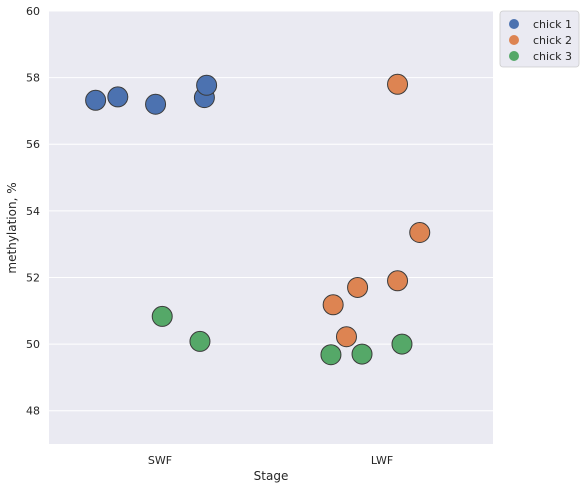 Image resolution: width=585 pixels, height=489 pixels. Describe the element at coordinates (33, 411) in the screenshot. I see `y-tick-label: 48` at that location.